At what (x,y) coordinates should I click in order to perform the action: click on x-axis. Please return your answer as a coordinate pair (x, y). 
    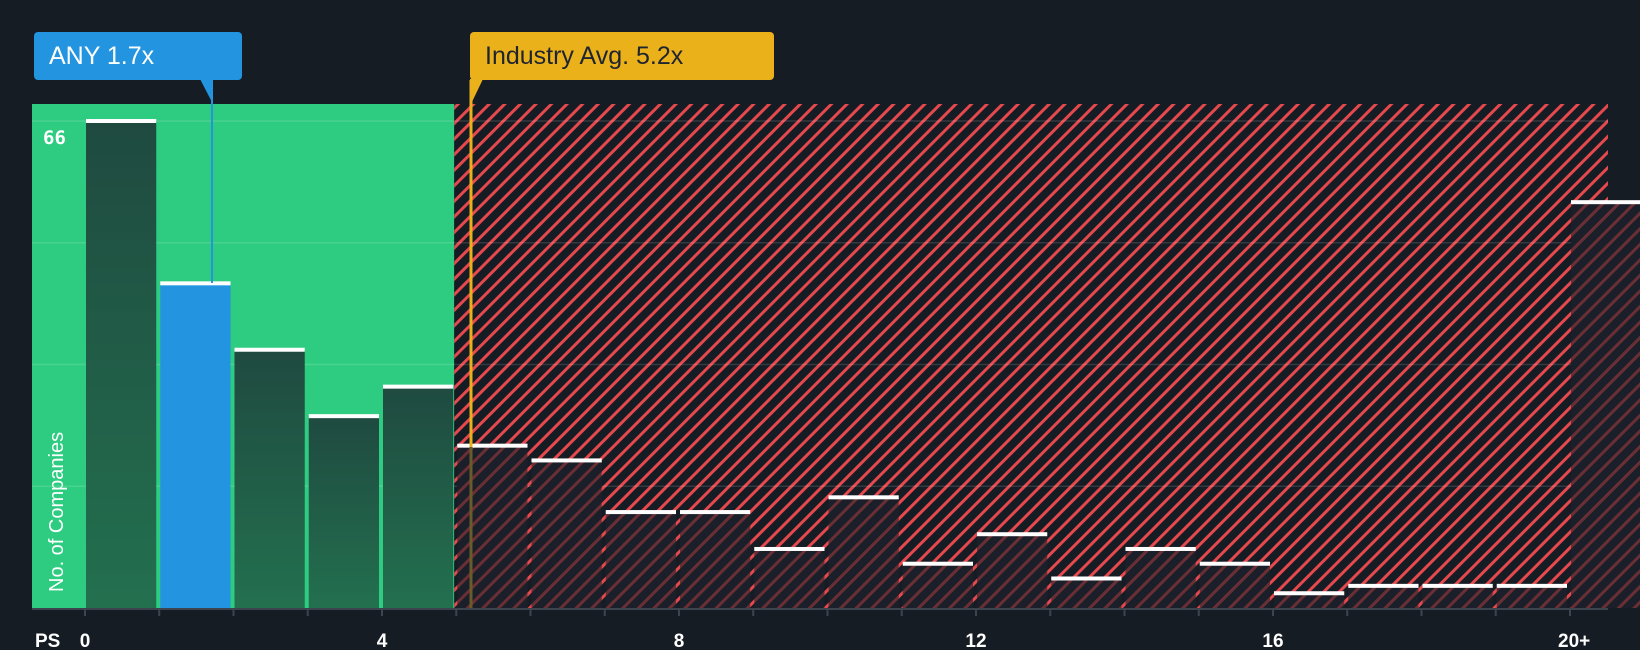
    Looking at the image, I should click on (820, 612).